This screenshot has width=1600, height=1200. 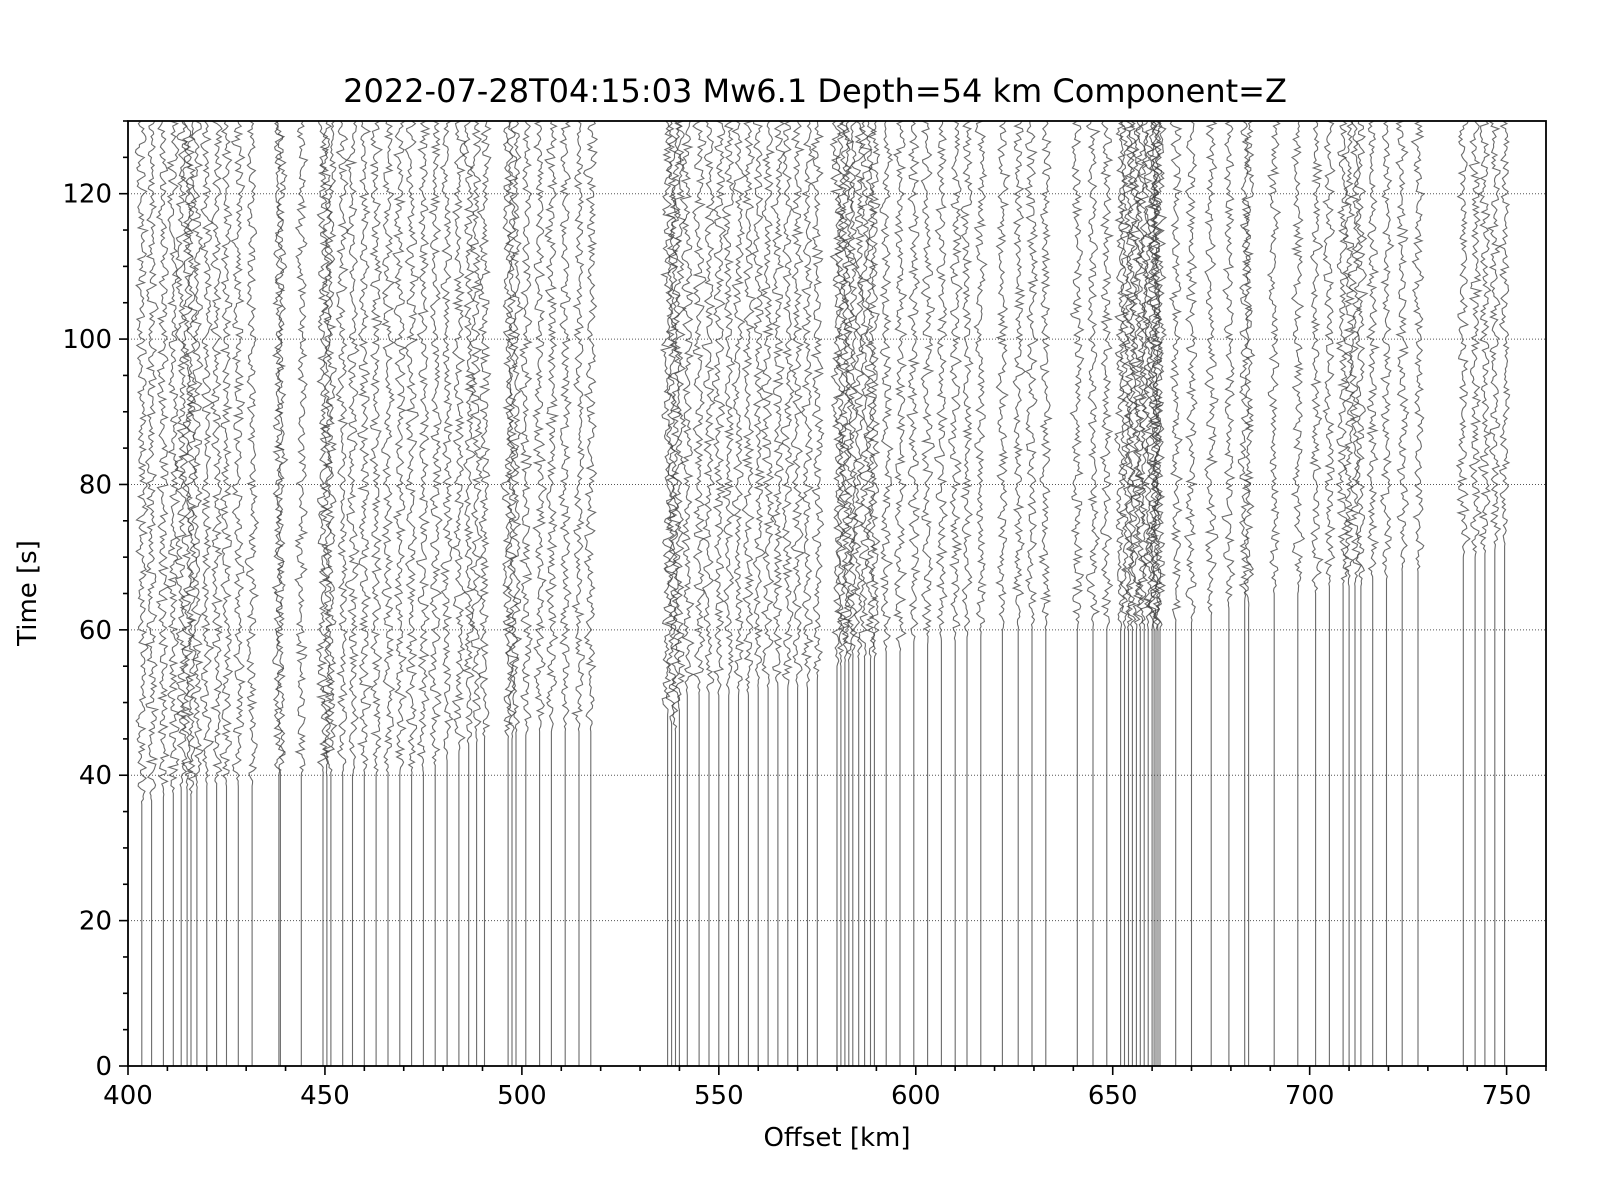 I want to click on x-tick-label: 700, so click(x=1310, y=1096).